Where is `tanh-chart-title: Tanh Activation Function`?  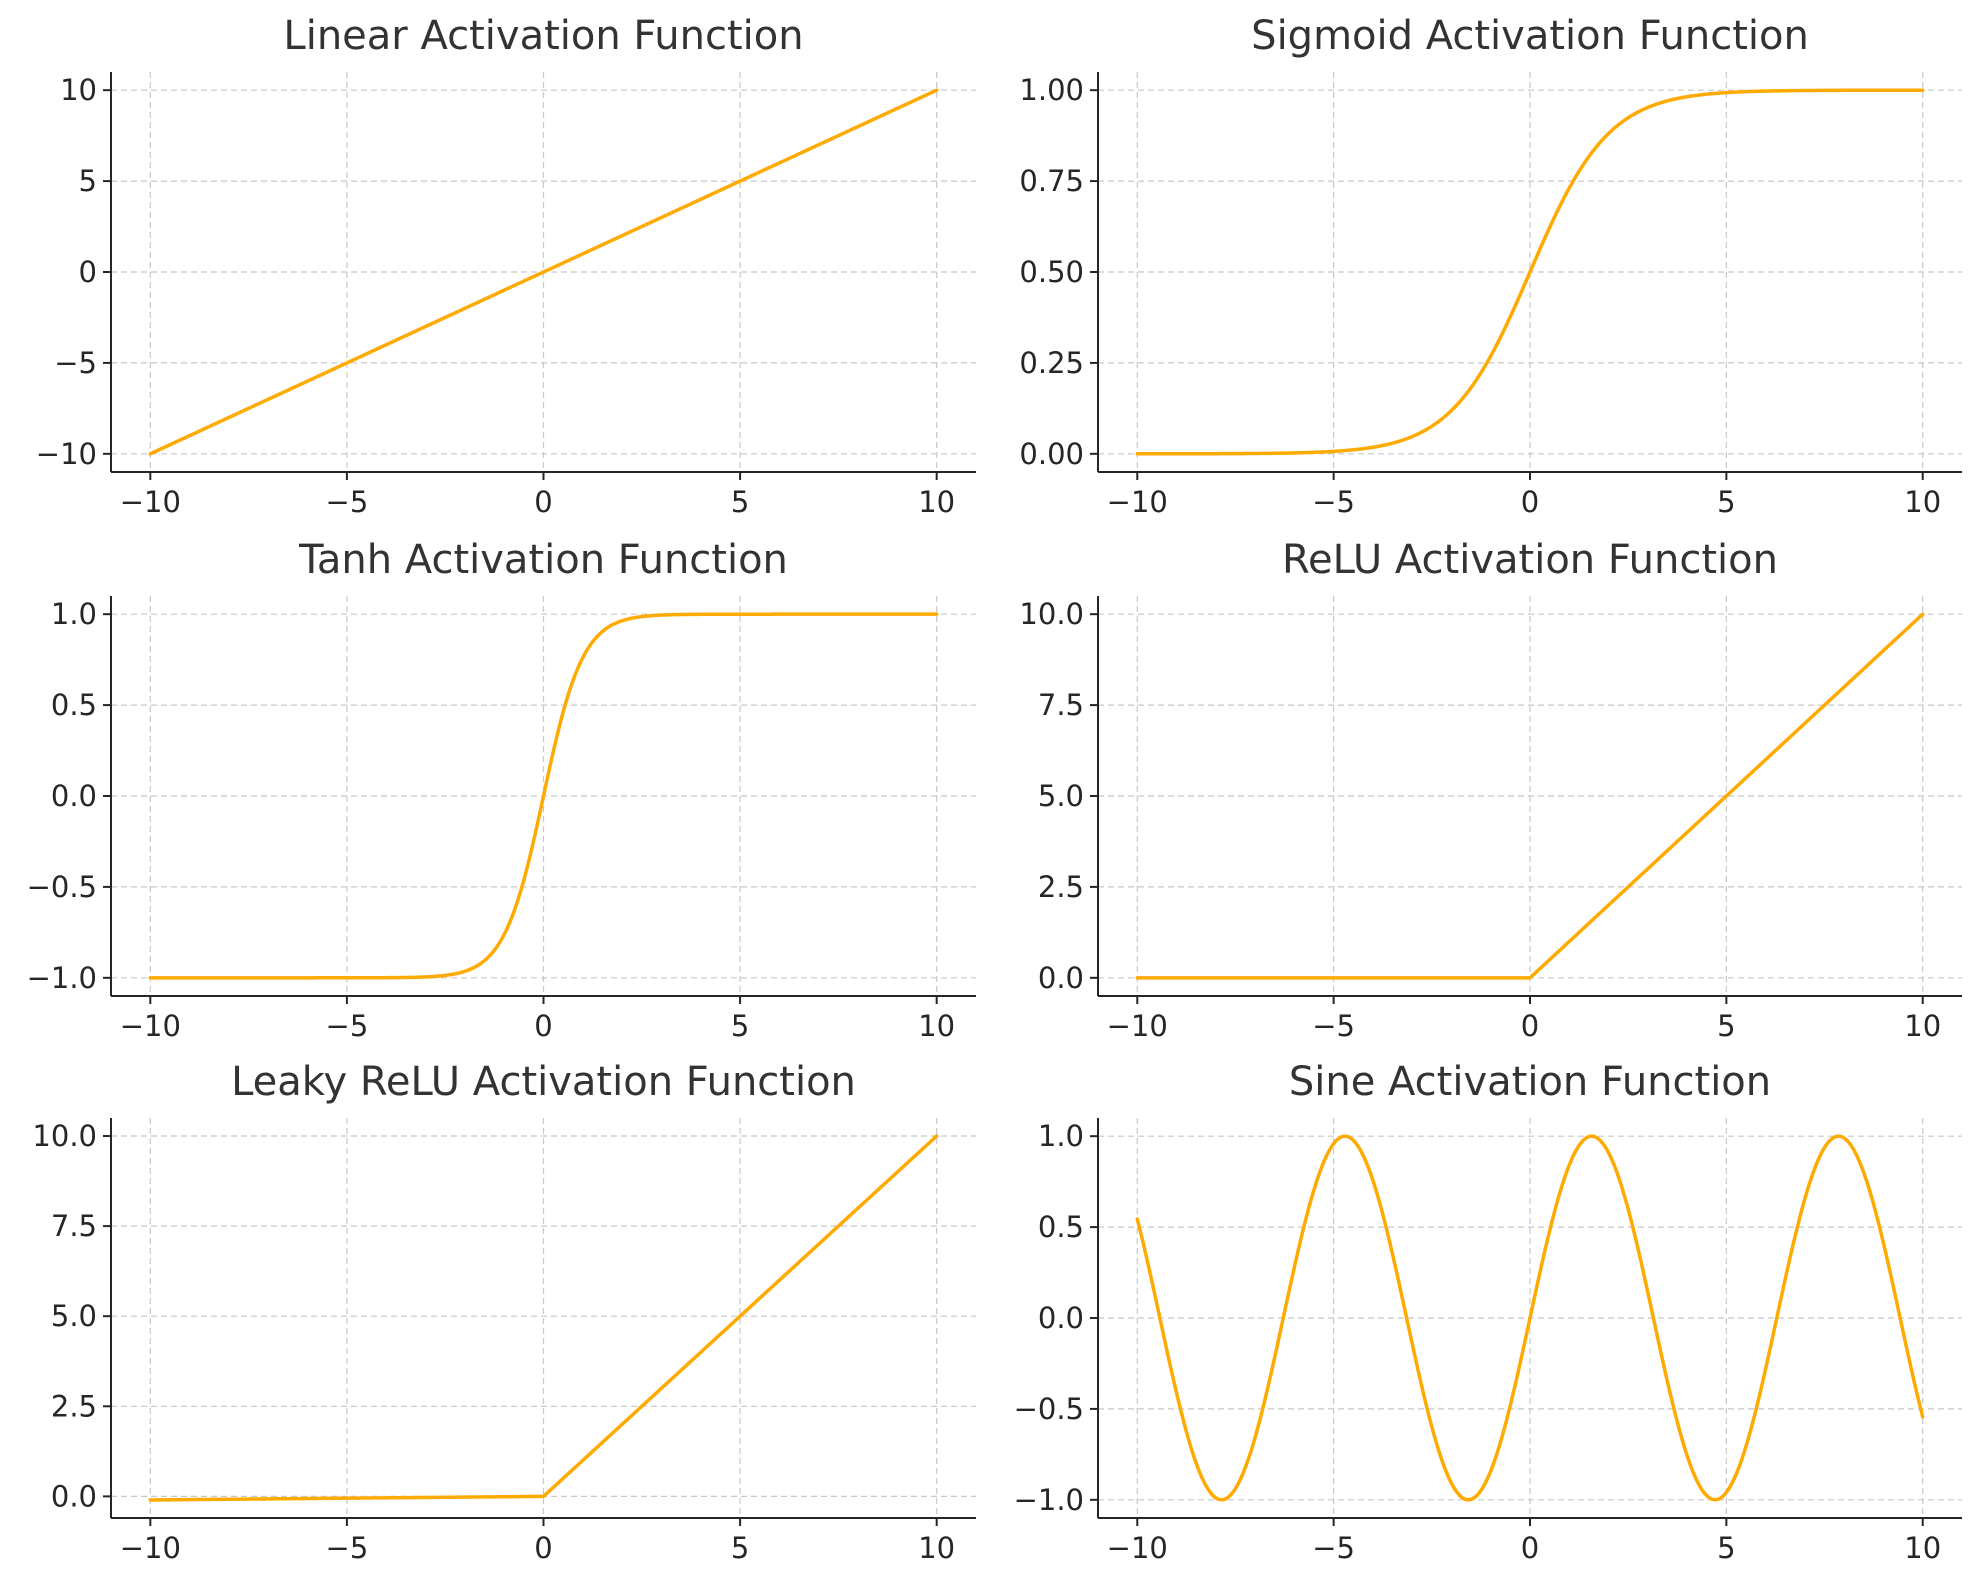 tanh-chart-title: Tanh Activation Function is located at coordinates (543, 560).